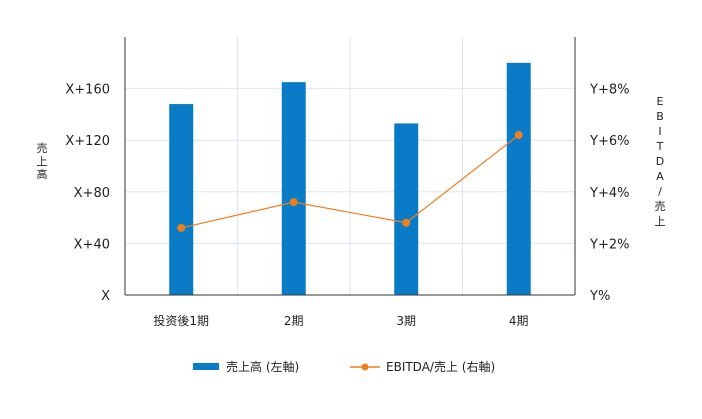 Image resolution: width=702 pixels, height=419 pixels. I want to click on line-layer, so click(350, 181).